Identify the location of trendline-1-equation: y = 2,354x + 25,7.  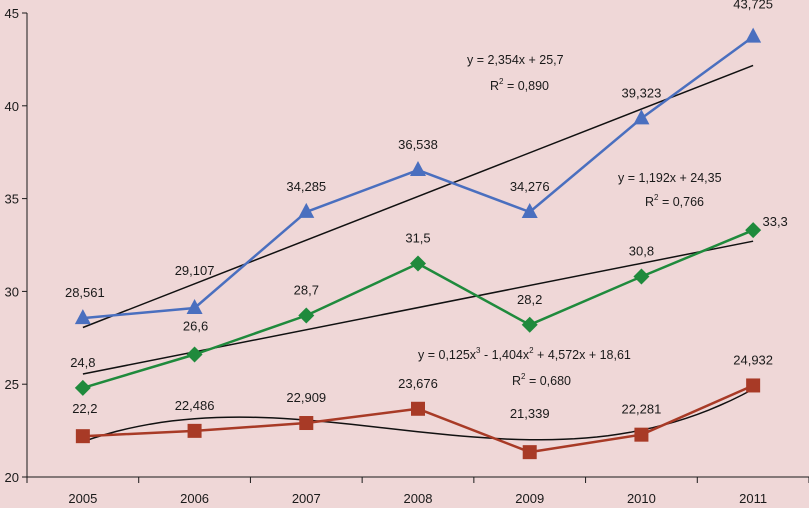
(515, 60).